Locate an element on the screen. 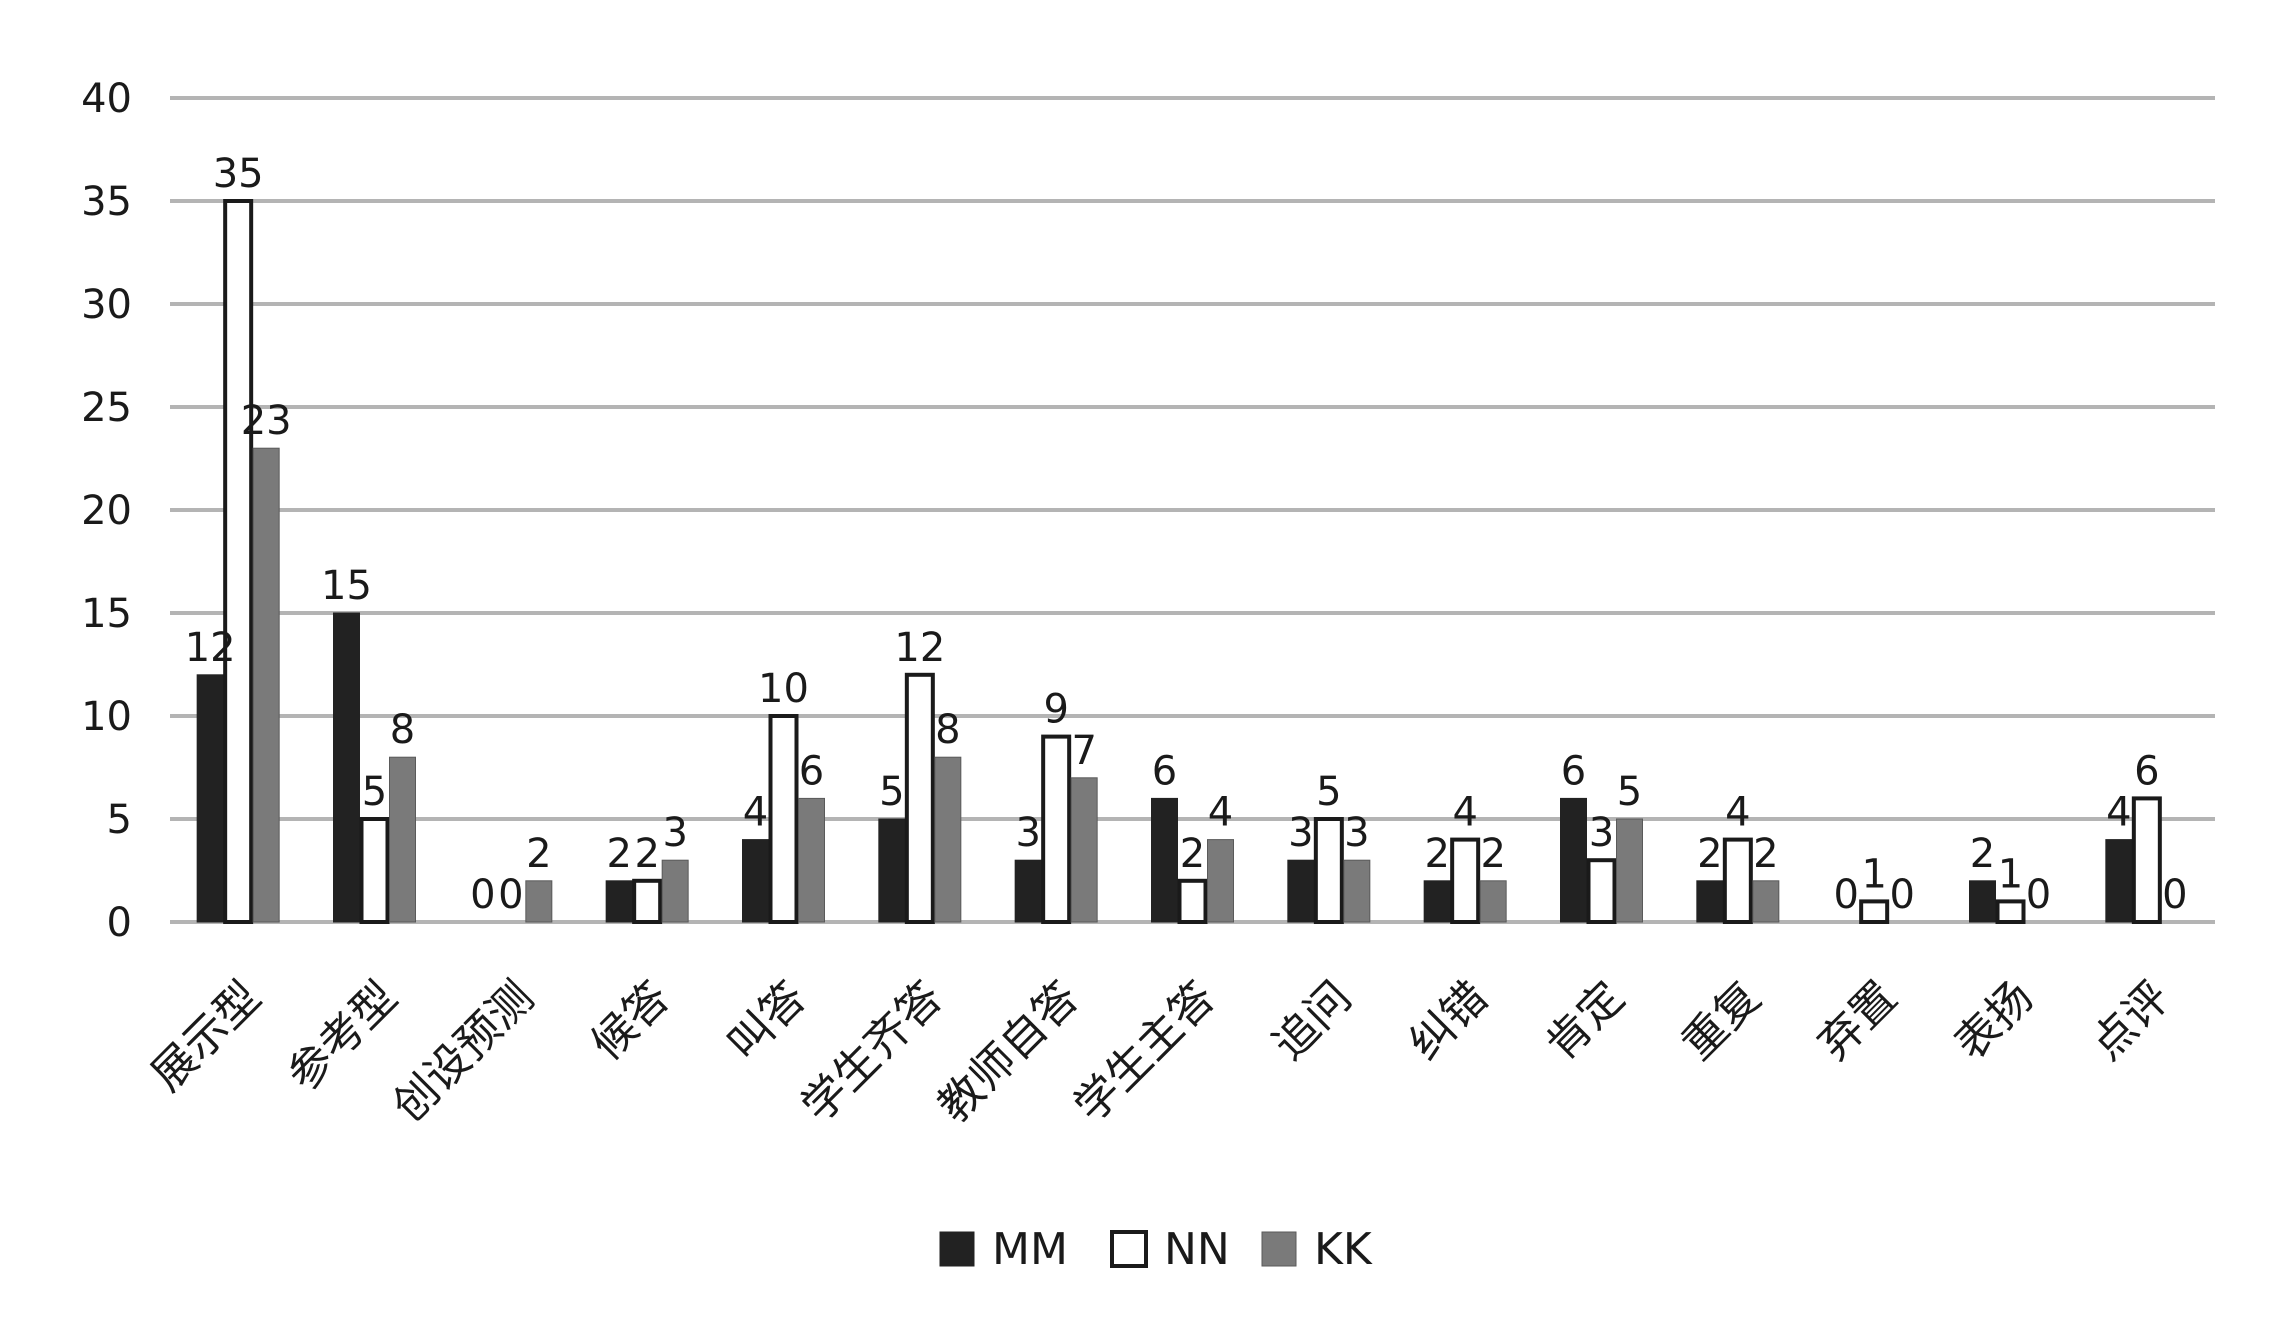 This screenshot has width=2277, height=1328. category-label: 弃置 is located at coordinates (1858, 1021).